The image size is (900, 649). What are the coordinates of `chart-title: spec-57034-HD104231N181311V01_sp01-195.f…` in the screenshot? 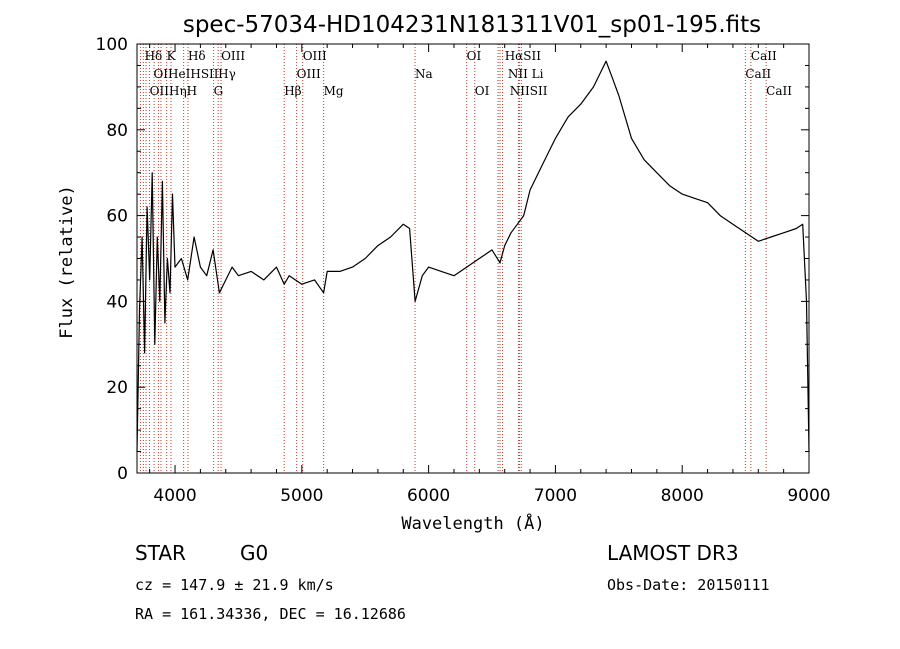 It's located at (472, 25).